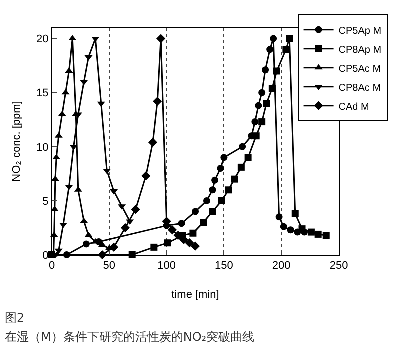  Describe the element at coordinates (360, 69) in the screenshot. I see `legend-label: CP5Ac M` at that location.